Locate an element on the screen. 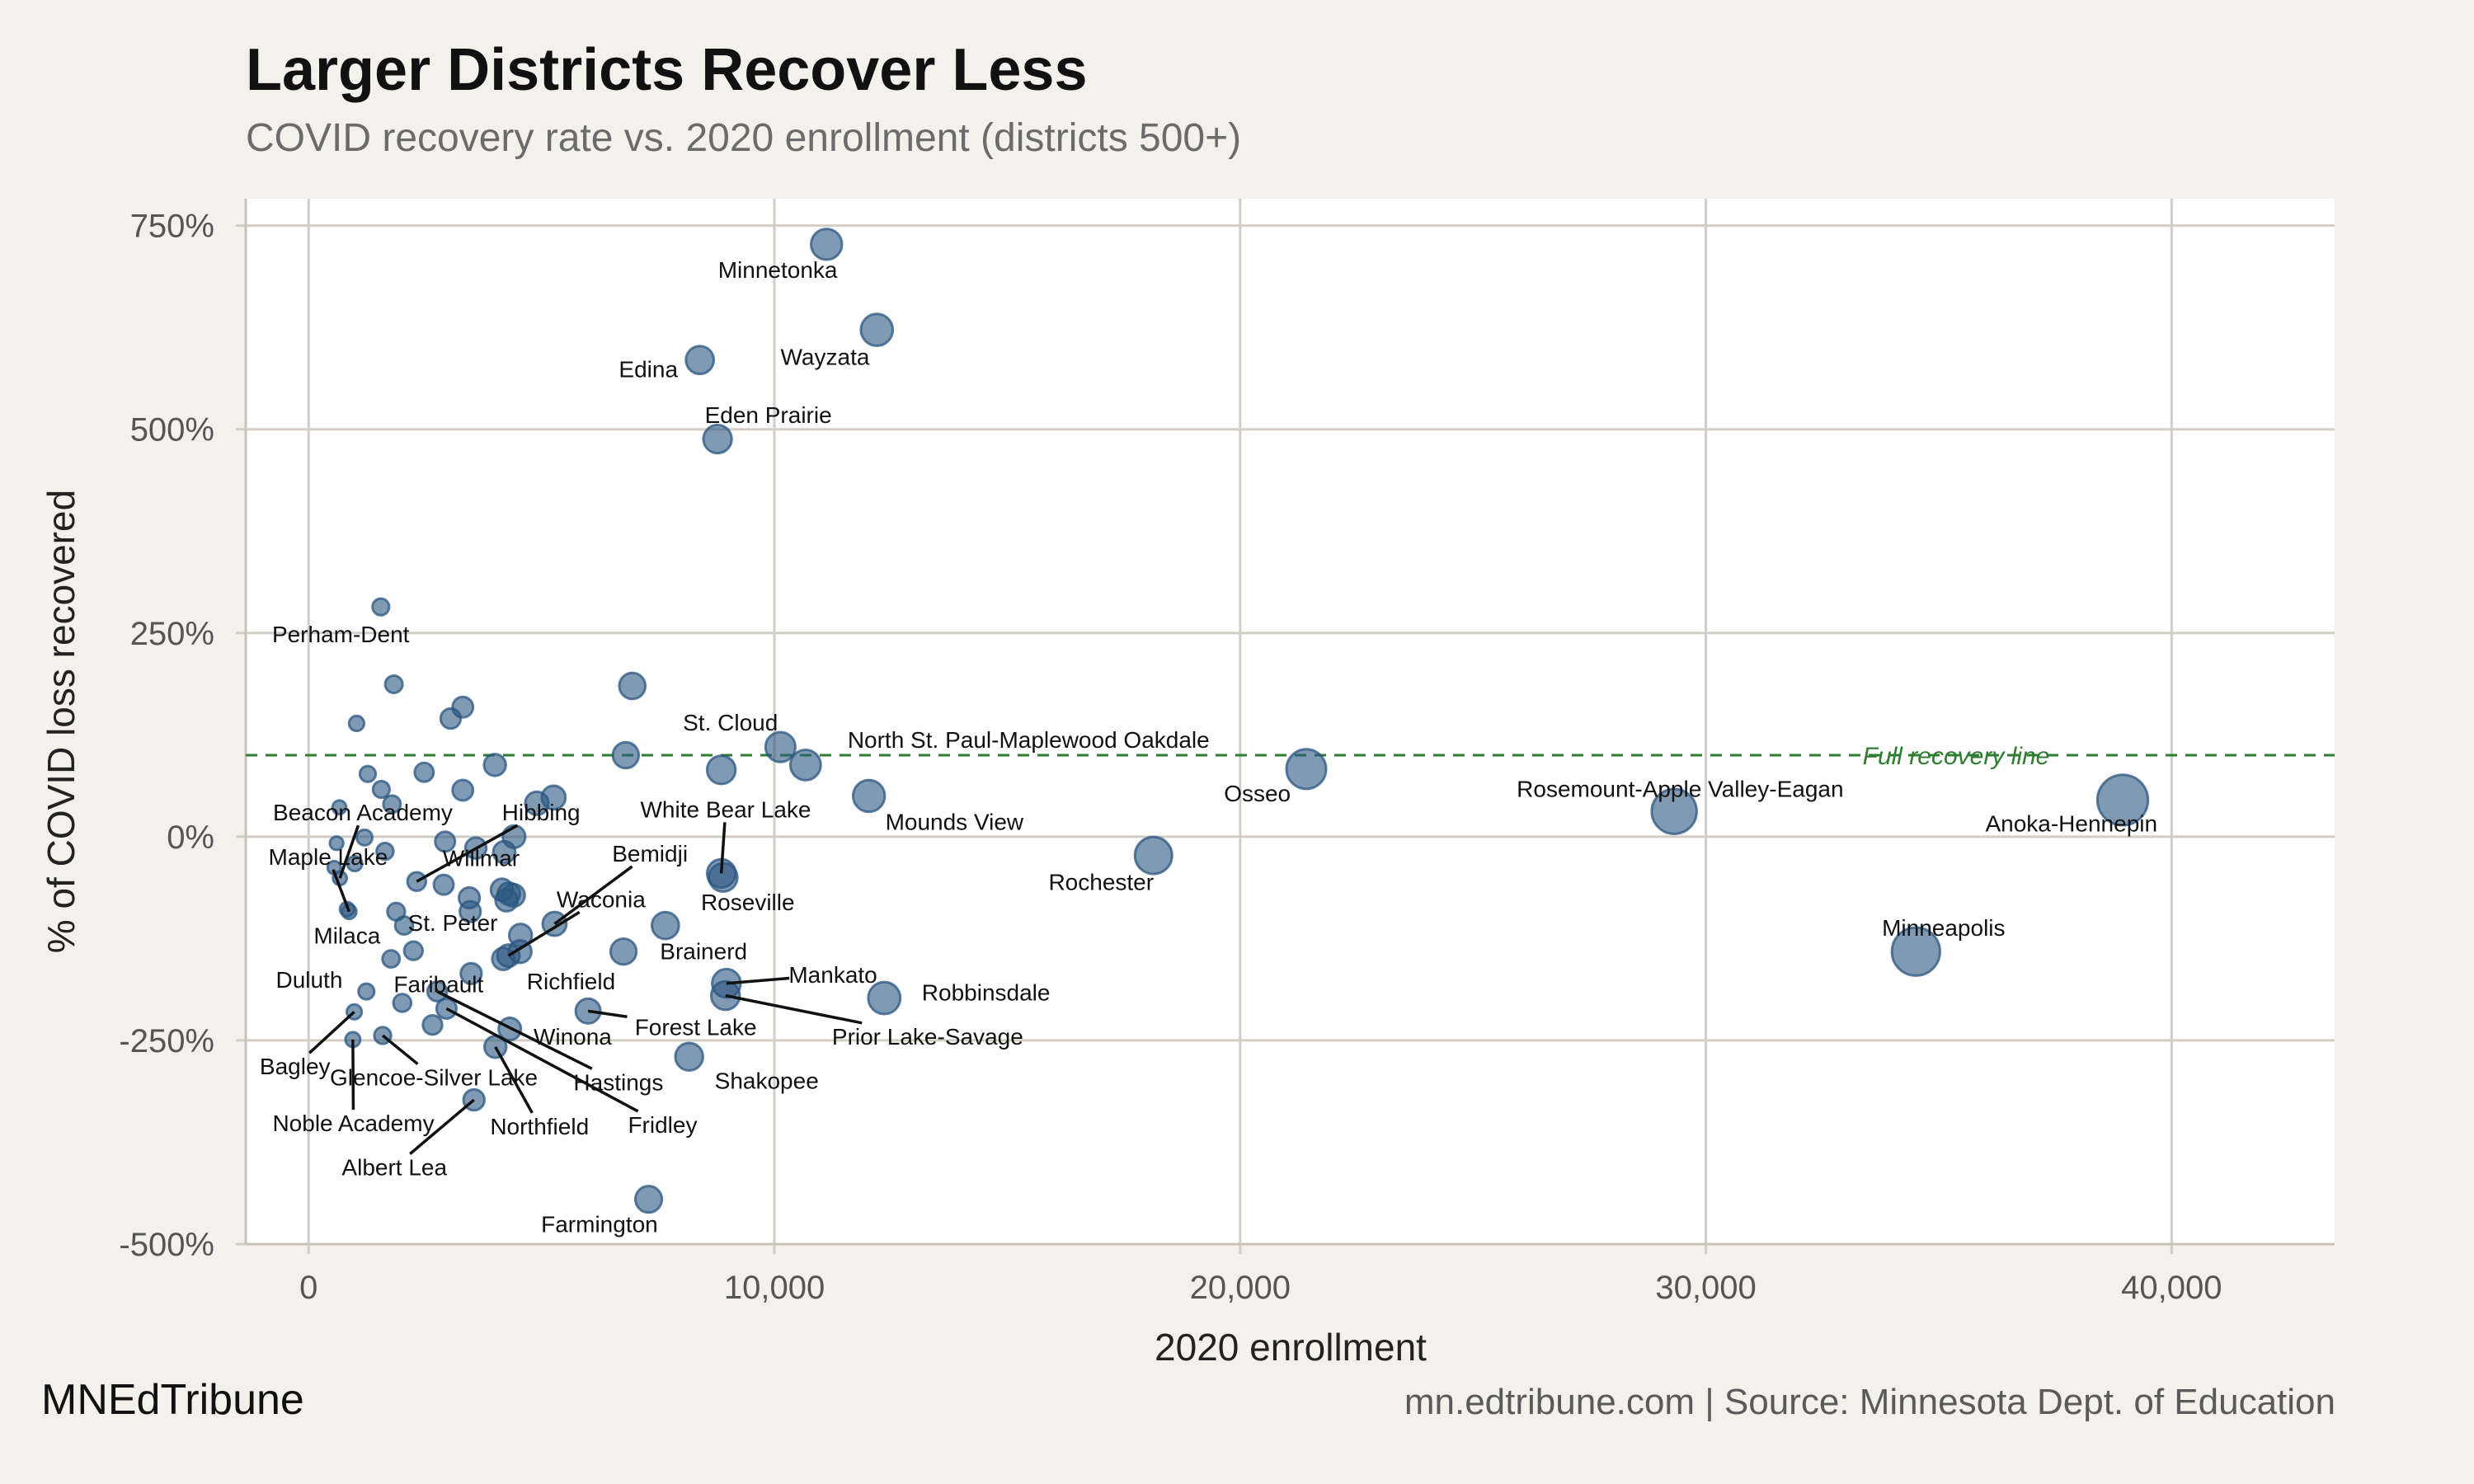 This screenshot has height=1484, width=2474. x-tick-label: 30,000 is located at coordinates (1705, 1288).